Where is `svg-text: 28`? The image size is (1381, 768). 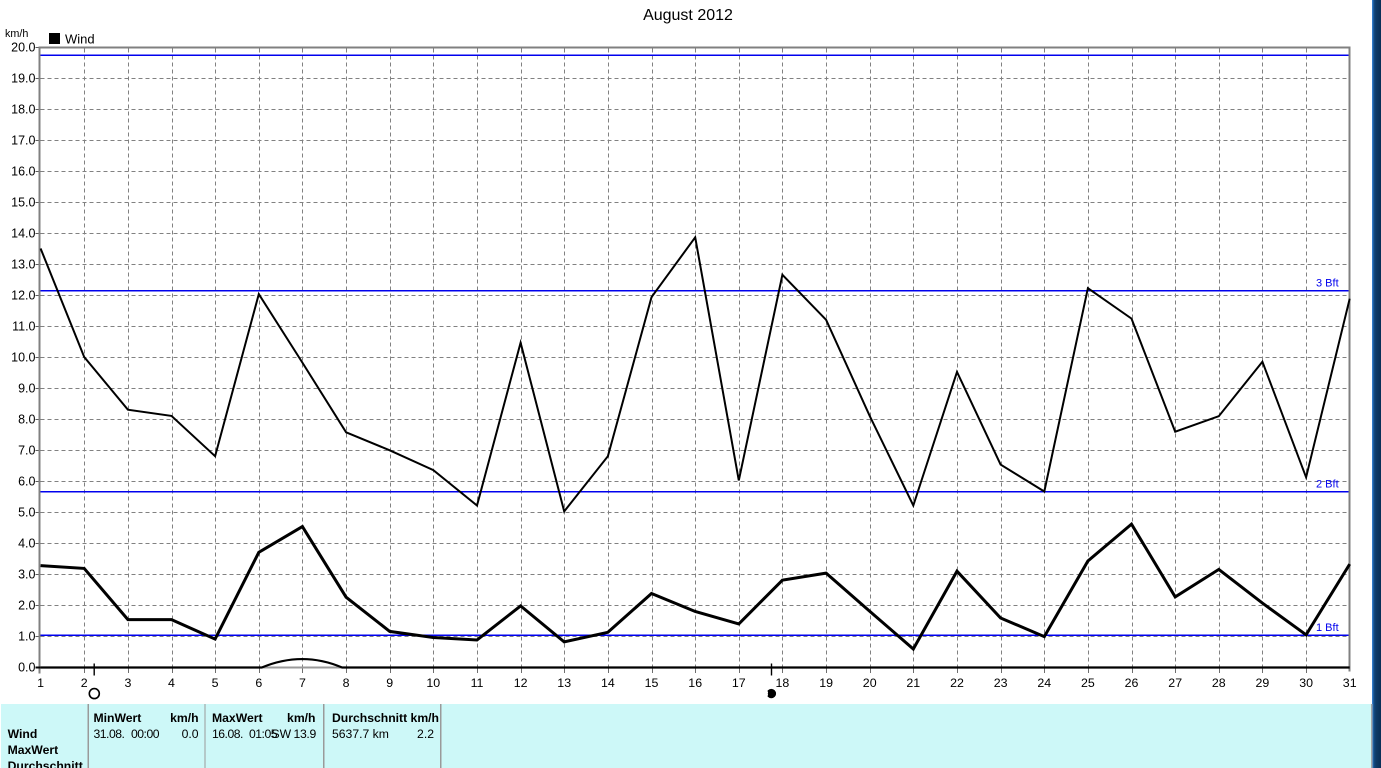
svg-text: 28 is located at coordinates (1219, 683).